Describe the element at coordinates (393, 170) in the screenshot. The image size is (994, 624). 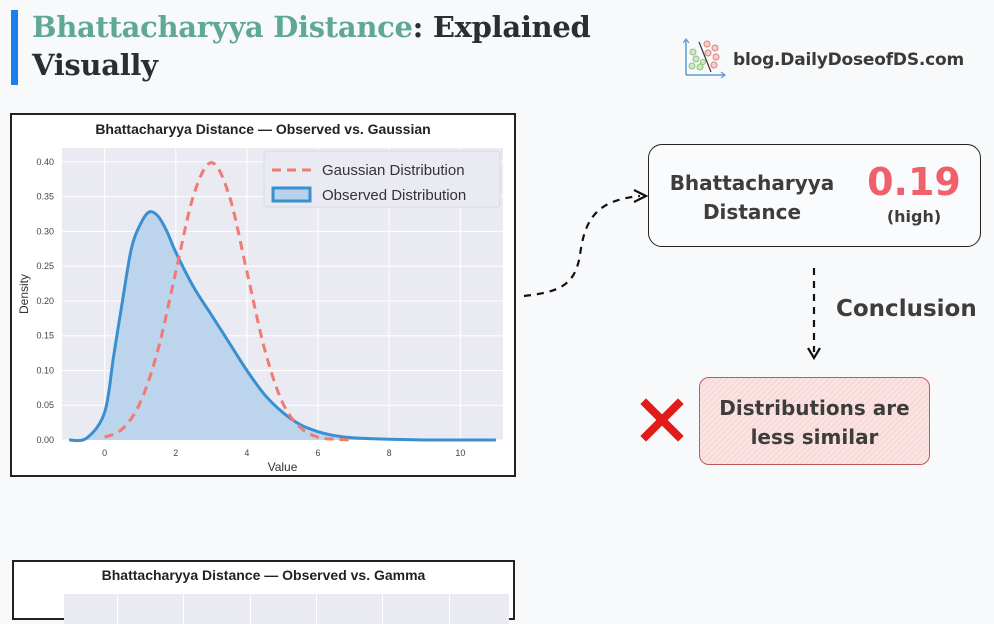
I see `svg-text: Gaussian Distribution` at that location.